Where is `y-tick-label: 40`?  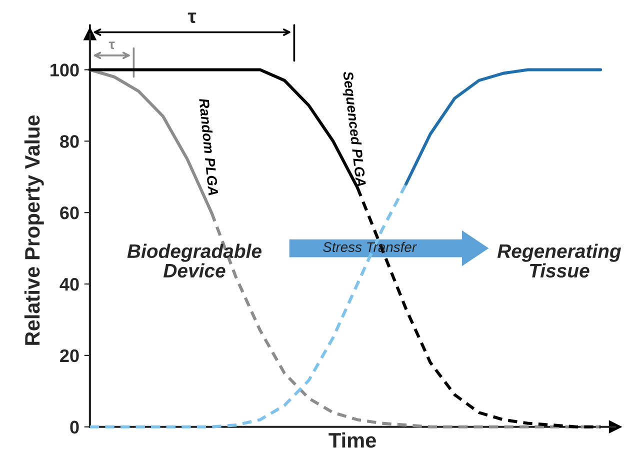
y-tick-label: 40 is located at coordinates (69, 284).